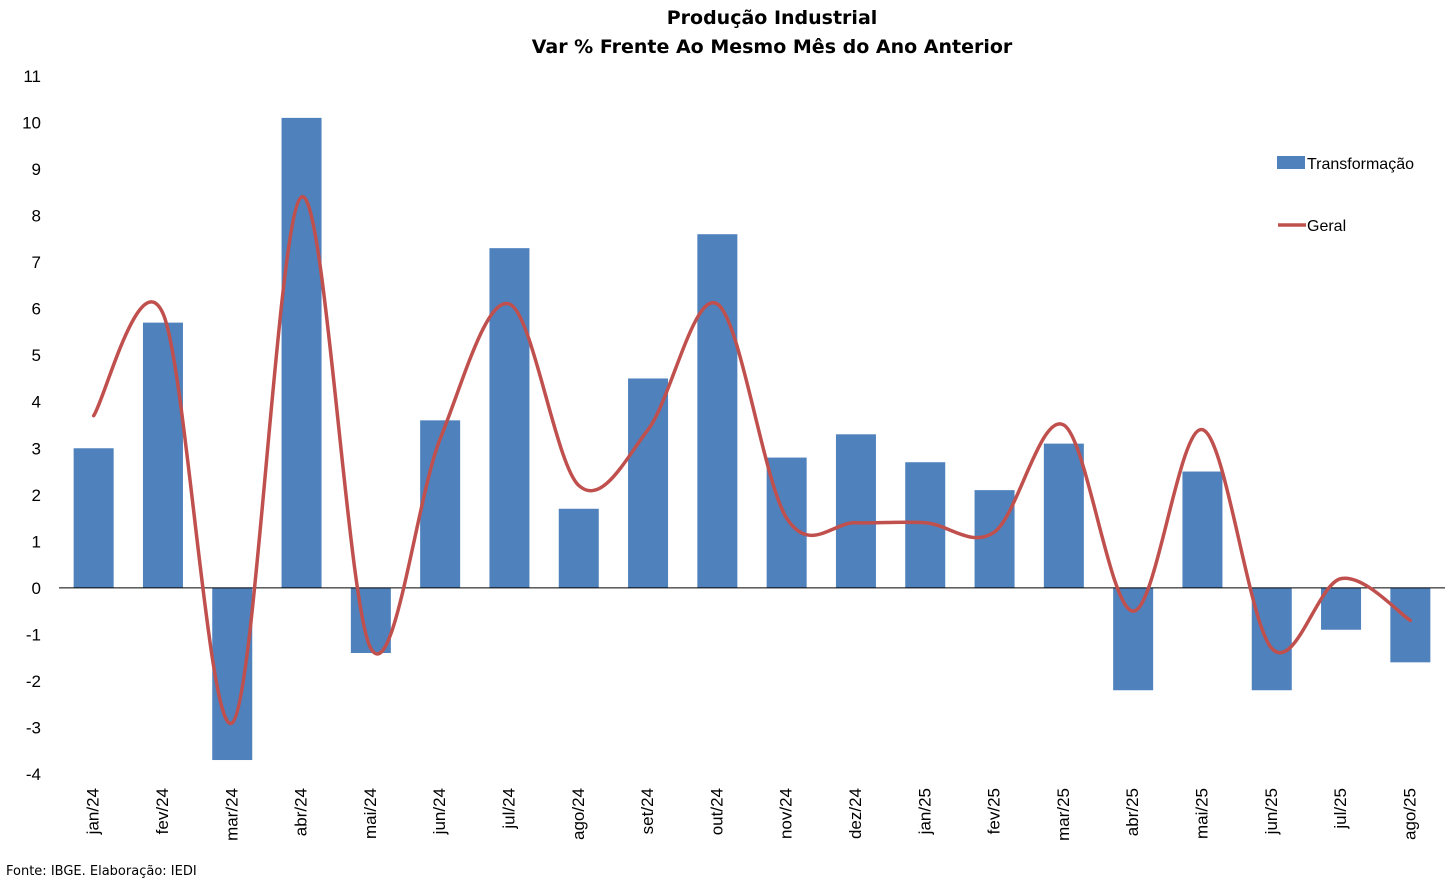 The image size is (1451, 885). What do you see at coordinates (994, 811) in the screenshot?
I see `x-tick-label: fev/25` at bounding box center [994, 811].